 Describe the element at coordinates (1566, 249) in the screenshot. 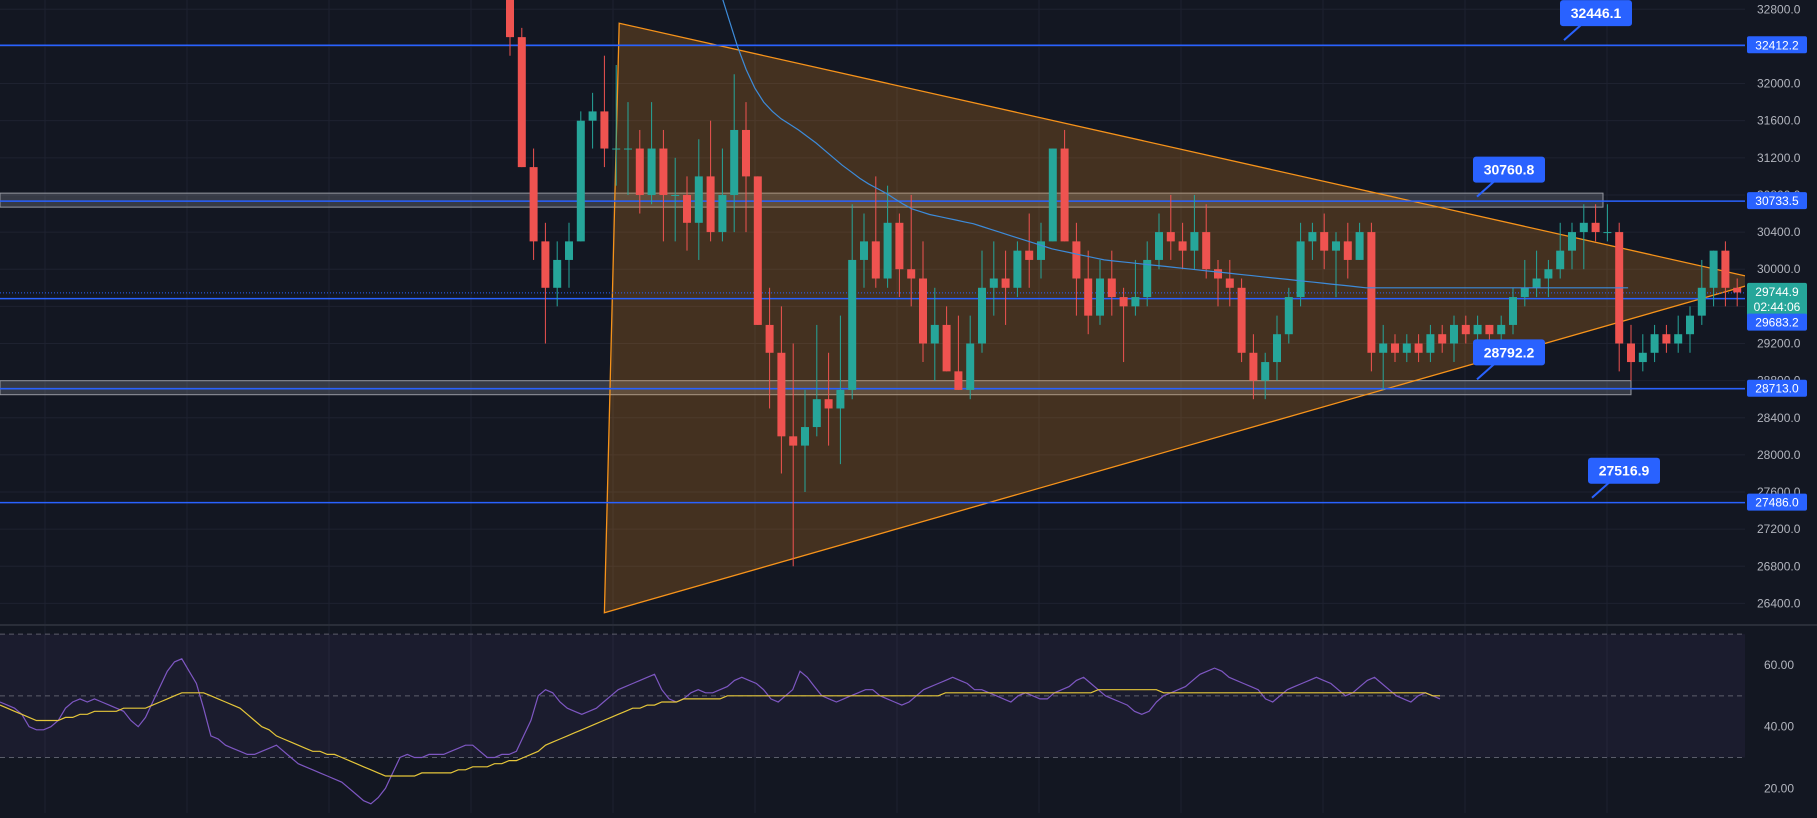

I see `level-callouts: 32446.1 30760.8 28792.2 27516.9` at that location.